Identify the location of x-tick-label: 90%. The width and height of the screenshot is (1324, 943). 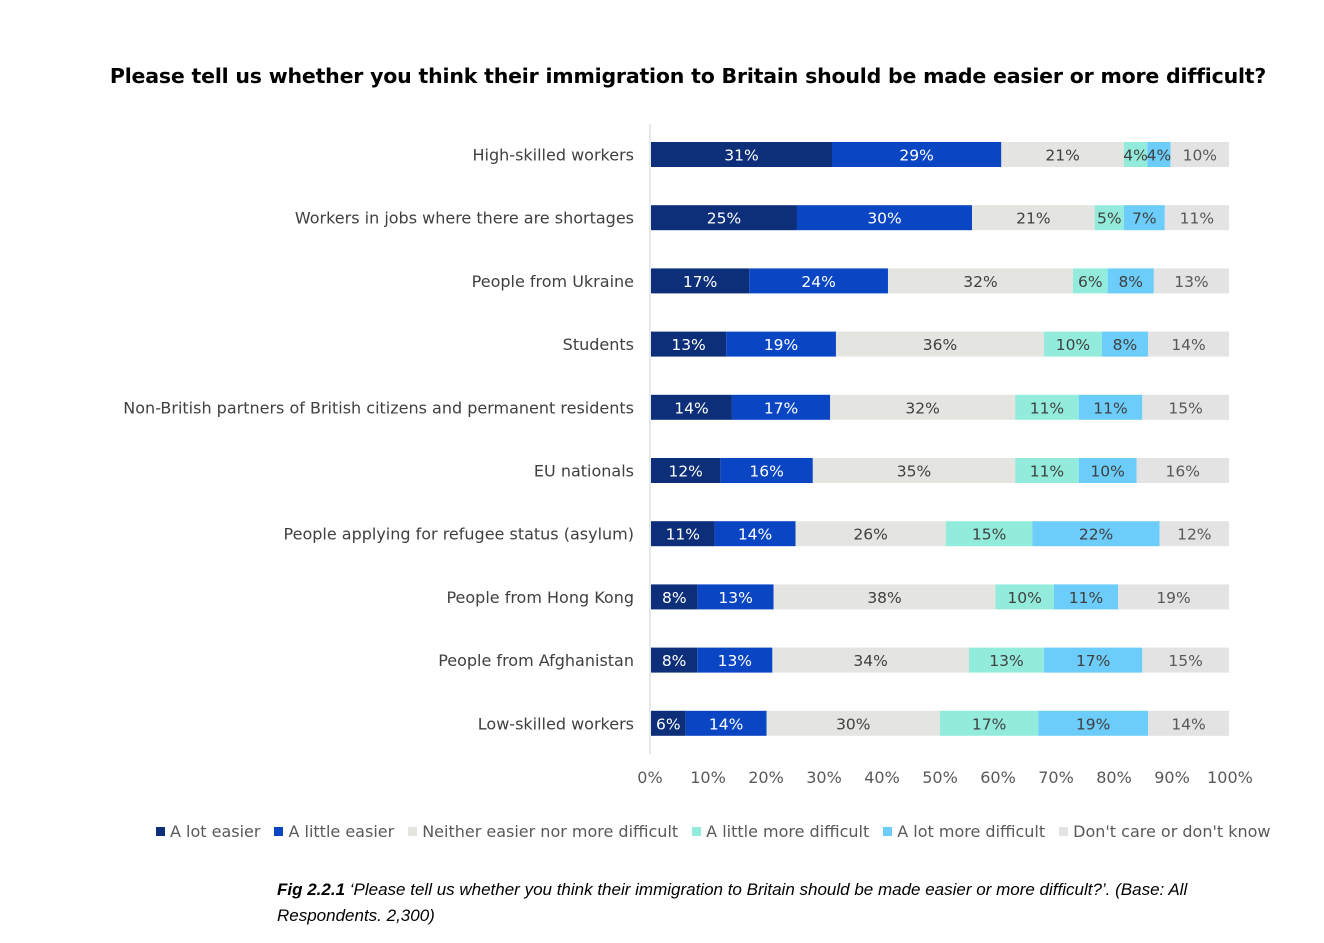
(1172, 777).